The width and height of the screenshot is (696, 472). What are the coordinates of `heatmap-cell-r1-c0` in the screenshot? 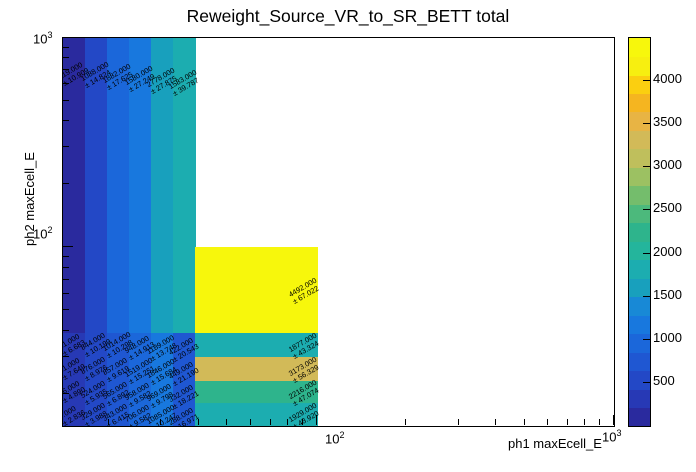 It's located at (74, 369).